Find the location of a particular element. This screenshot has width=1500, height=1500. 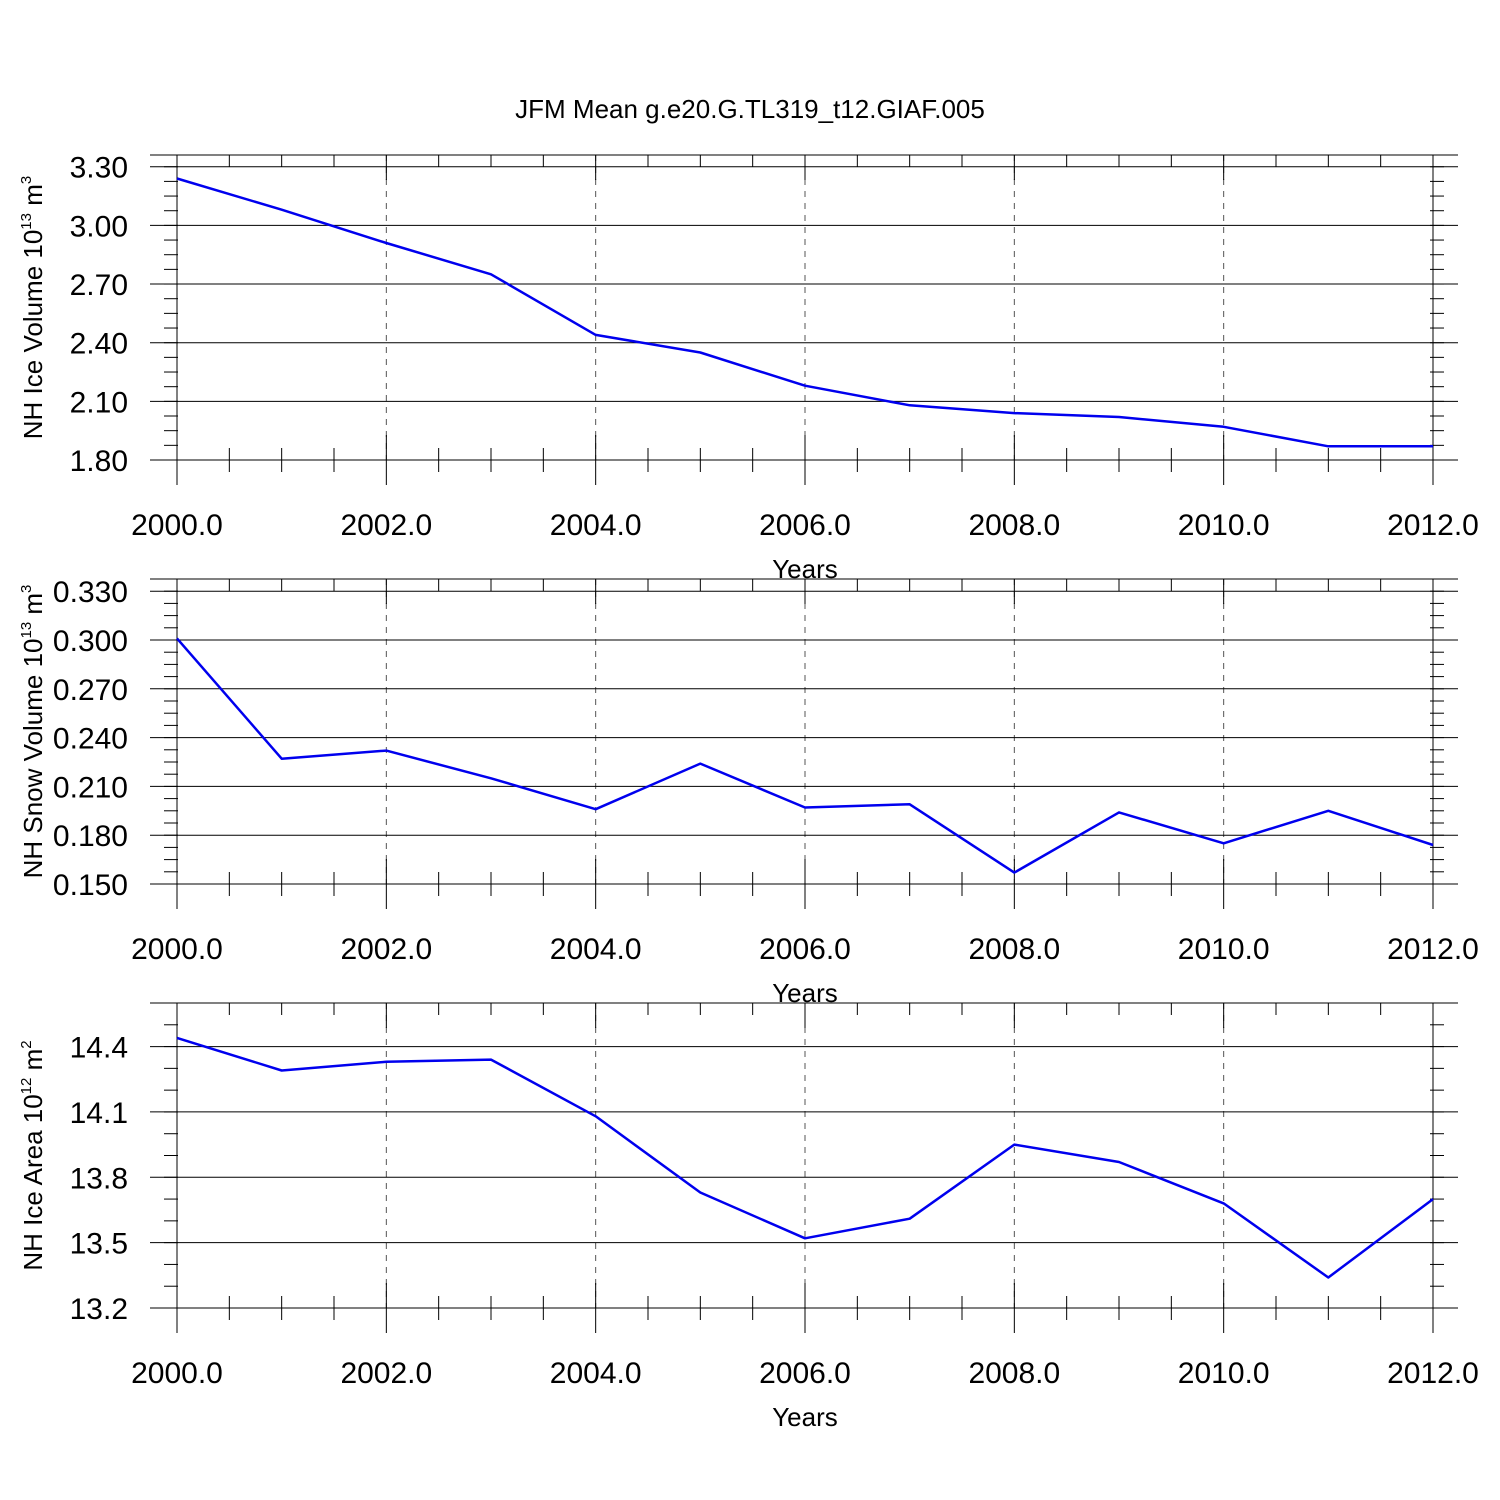

y-axis-title: NH Ice Area 1012 m2 is located at coordinates (33, 1155).